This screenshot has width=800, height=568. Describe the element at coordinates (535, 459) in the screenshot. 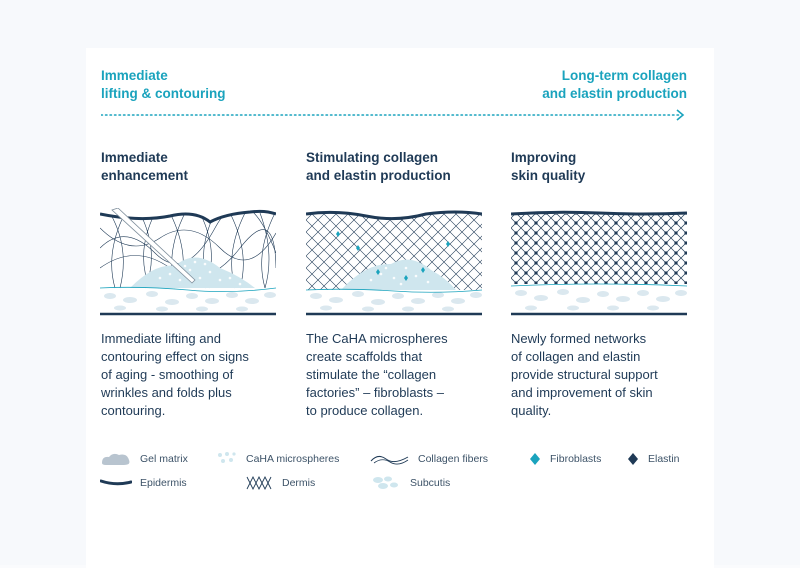

I see `fibroblast-icon` at that location.